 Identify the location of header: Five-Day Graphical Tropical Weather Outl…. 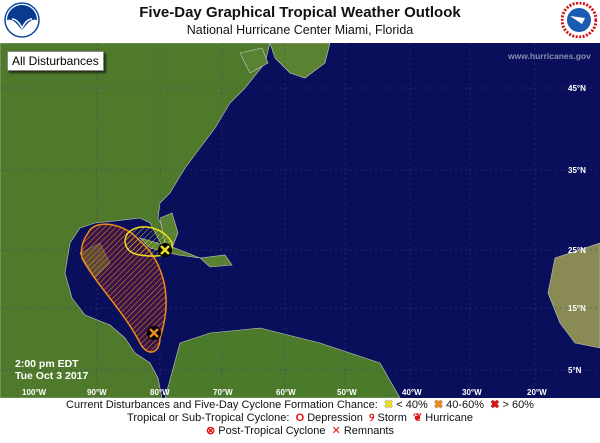
(300, 21).